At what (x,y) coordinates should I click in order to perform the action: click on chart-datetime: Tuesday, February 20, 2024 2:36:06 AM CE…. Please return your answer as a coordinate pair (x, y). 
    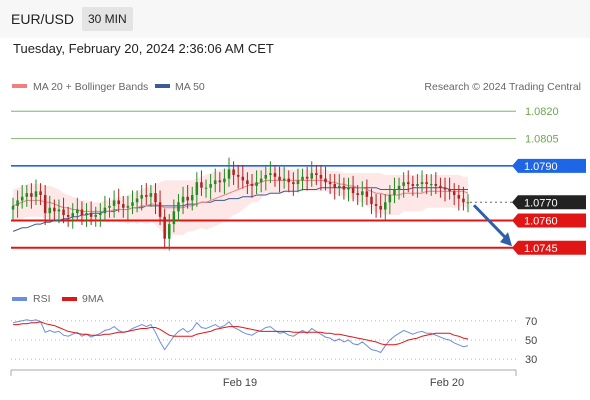
    Looking at the image, I should click on (143, 48).